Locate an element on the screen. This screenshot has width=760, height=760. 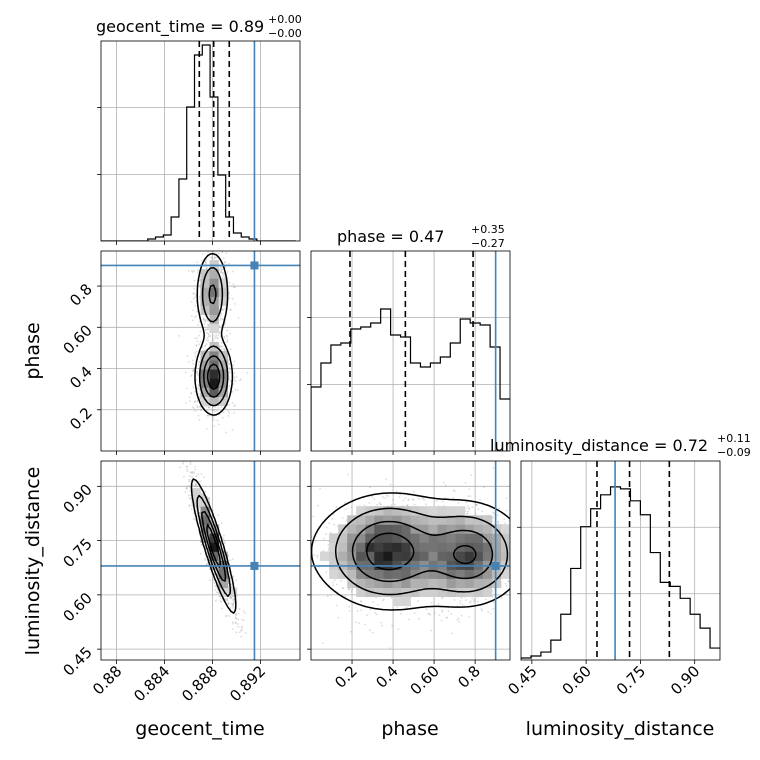
truth-marker is located at coordinates (254, 265).